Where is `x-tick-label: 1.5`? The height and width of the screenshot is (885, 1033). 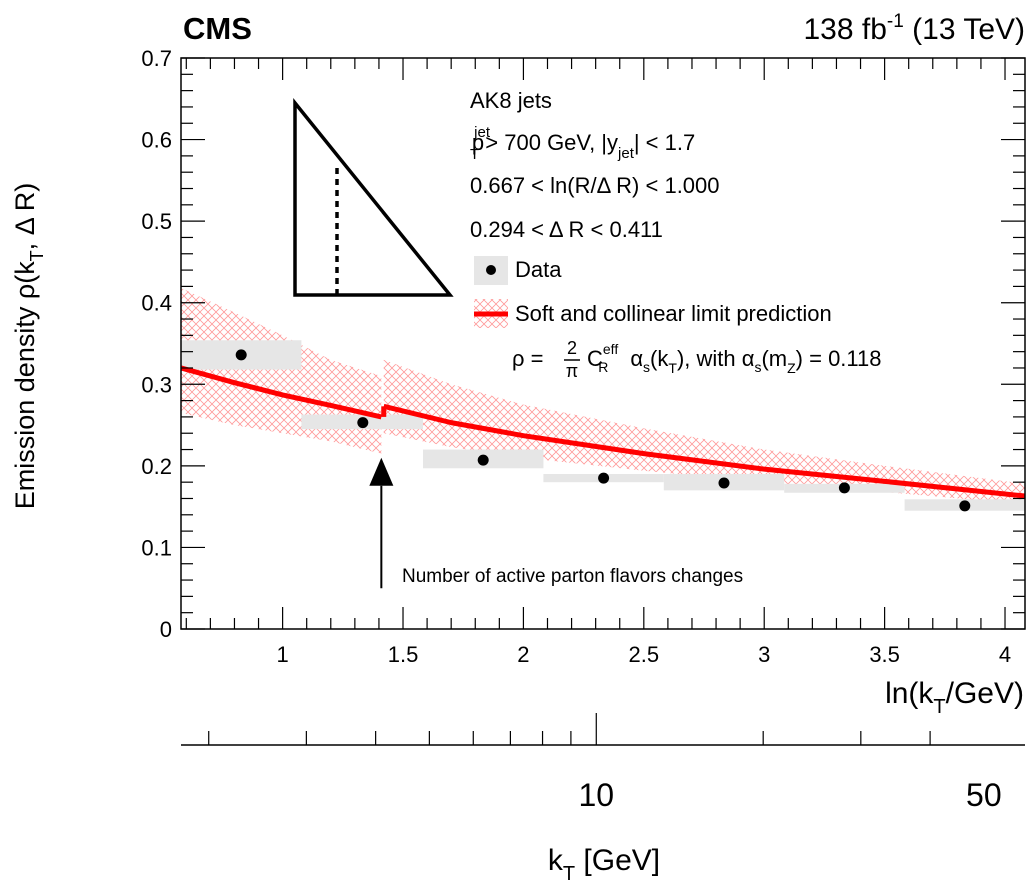
x-tick-label: 1.5 is located at coordinates (403, 654).